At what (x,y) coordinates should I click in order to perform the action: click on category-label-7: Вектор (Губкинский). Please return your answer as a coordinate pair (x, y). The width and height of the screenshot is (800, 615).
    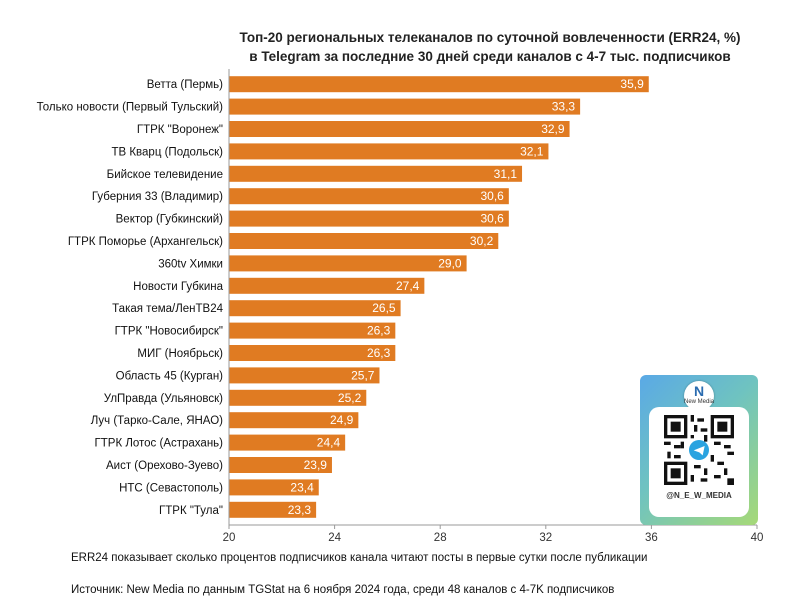
    Looking at the image, I should click on (170, 220).